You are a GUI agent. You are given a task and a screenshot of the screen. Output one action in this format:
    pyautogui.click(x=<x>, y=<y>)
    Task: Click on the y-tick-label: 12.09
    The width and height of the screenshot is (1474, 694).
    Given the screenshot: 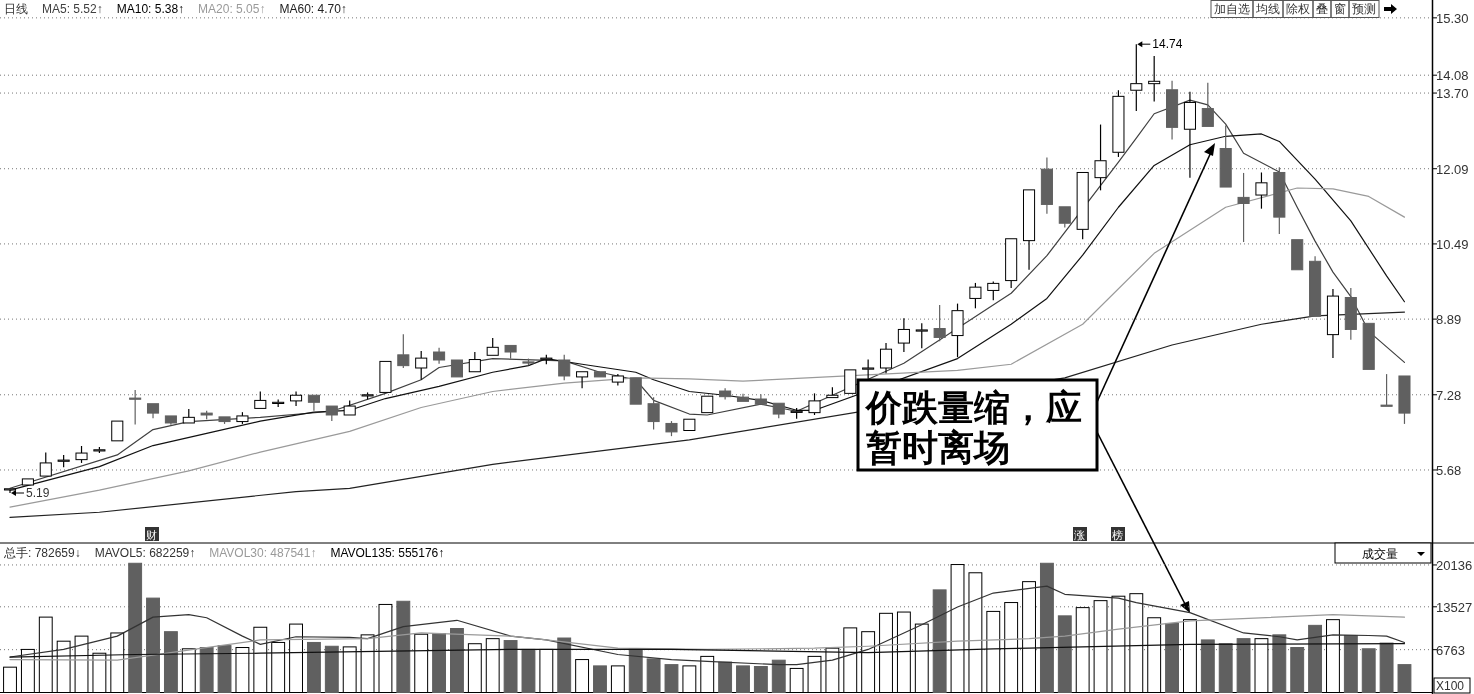 What is the action you would take?
    pyautogui.click(x=1452, y=169)
    